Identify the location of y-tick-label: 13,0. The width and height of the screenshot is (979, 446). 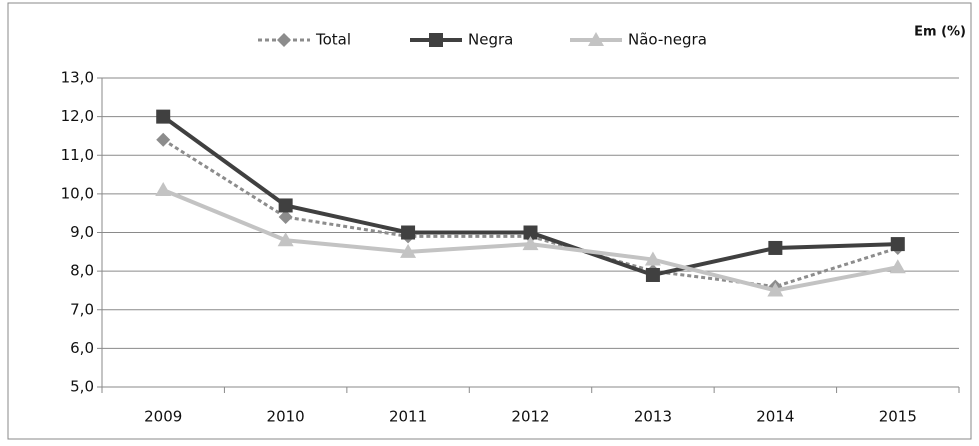
(77, 78).